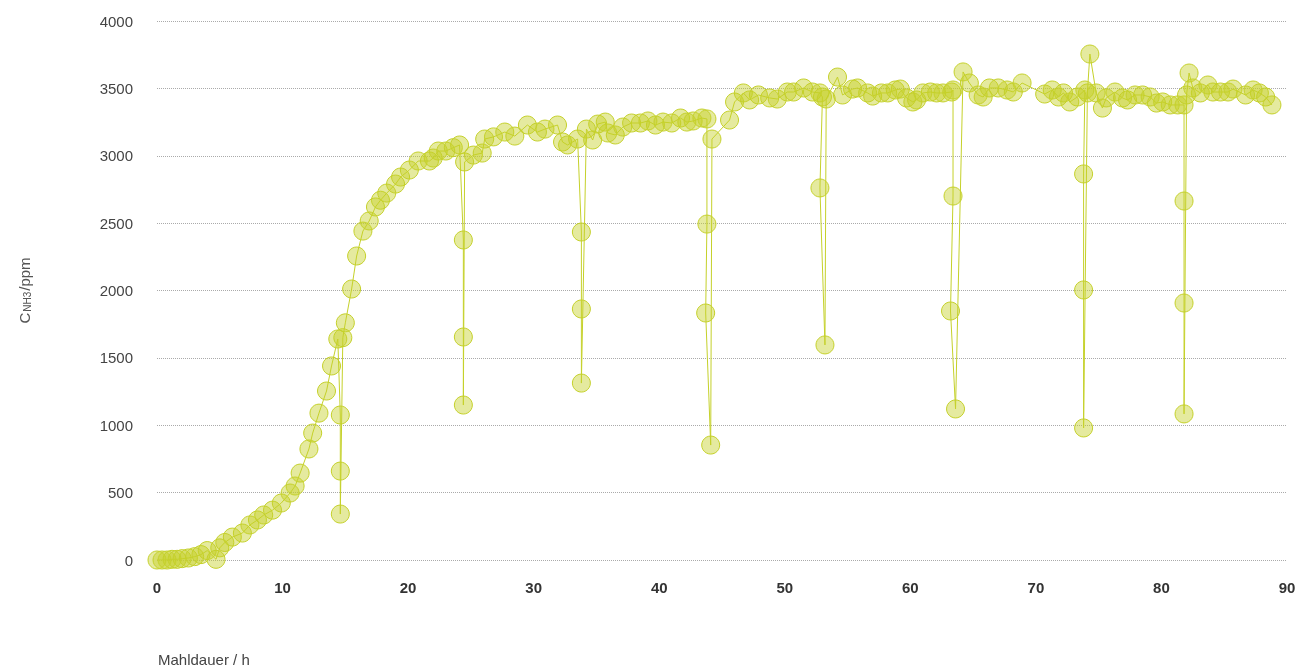  Describe the element at coordinates (120, 493) in the screenshot. I see `y-tick-label: 500` at that location.